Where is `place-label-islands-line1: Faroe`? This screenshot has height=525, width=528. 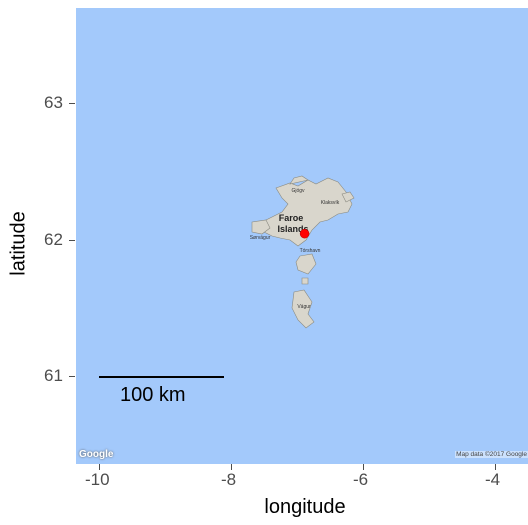
place-label-islands-line1: Faroe is located at coordinates (291, 218).